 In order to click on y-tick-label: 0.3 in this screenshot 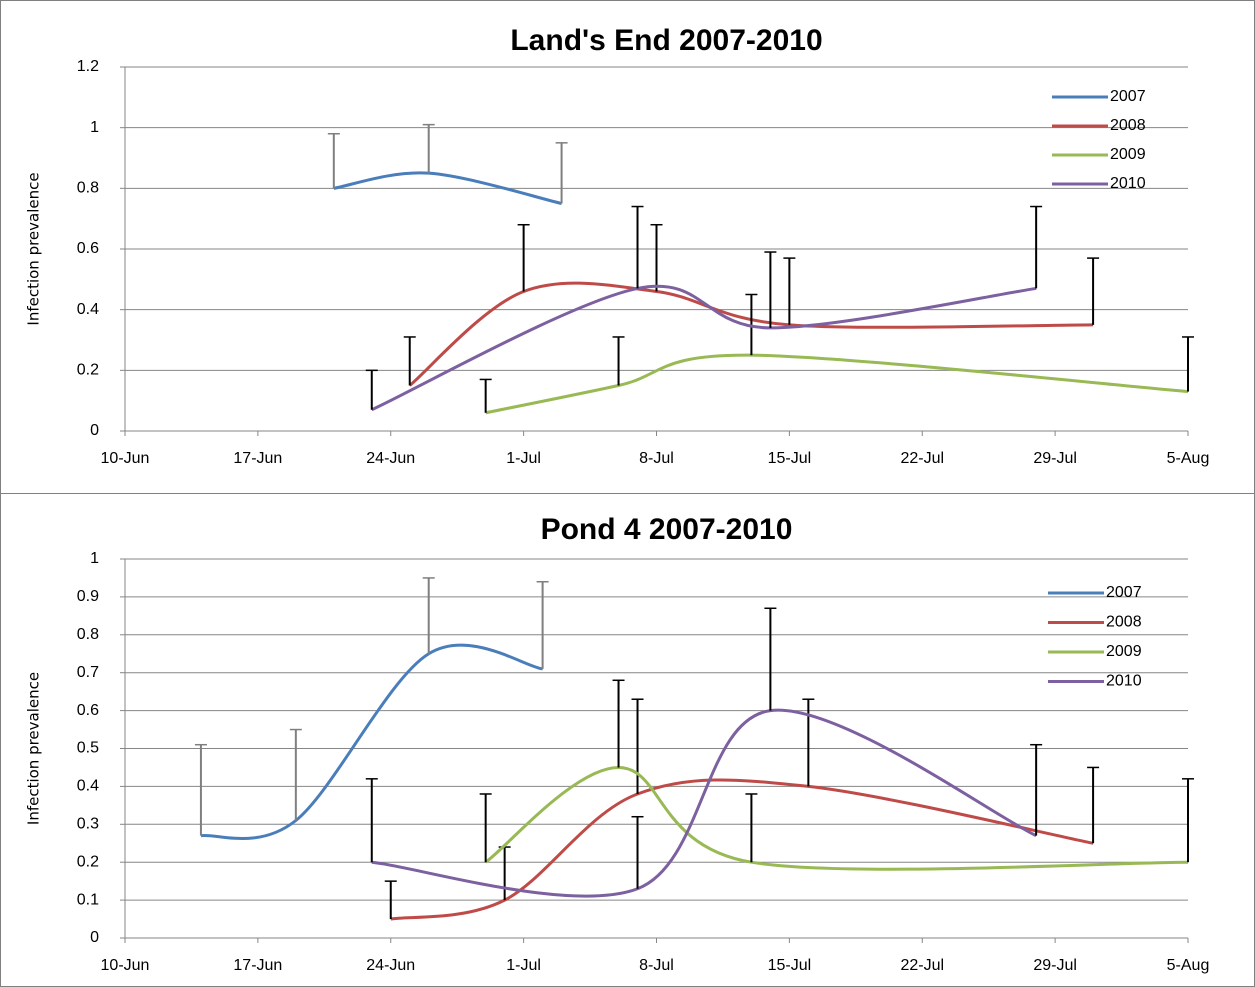, I will do `click(88, 824)`.